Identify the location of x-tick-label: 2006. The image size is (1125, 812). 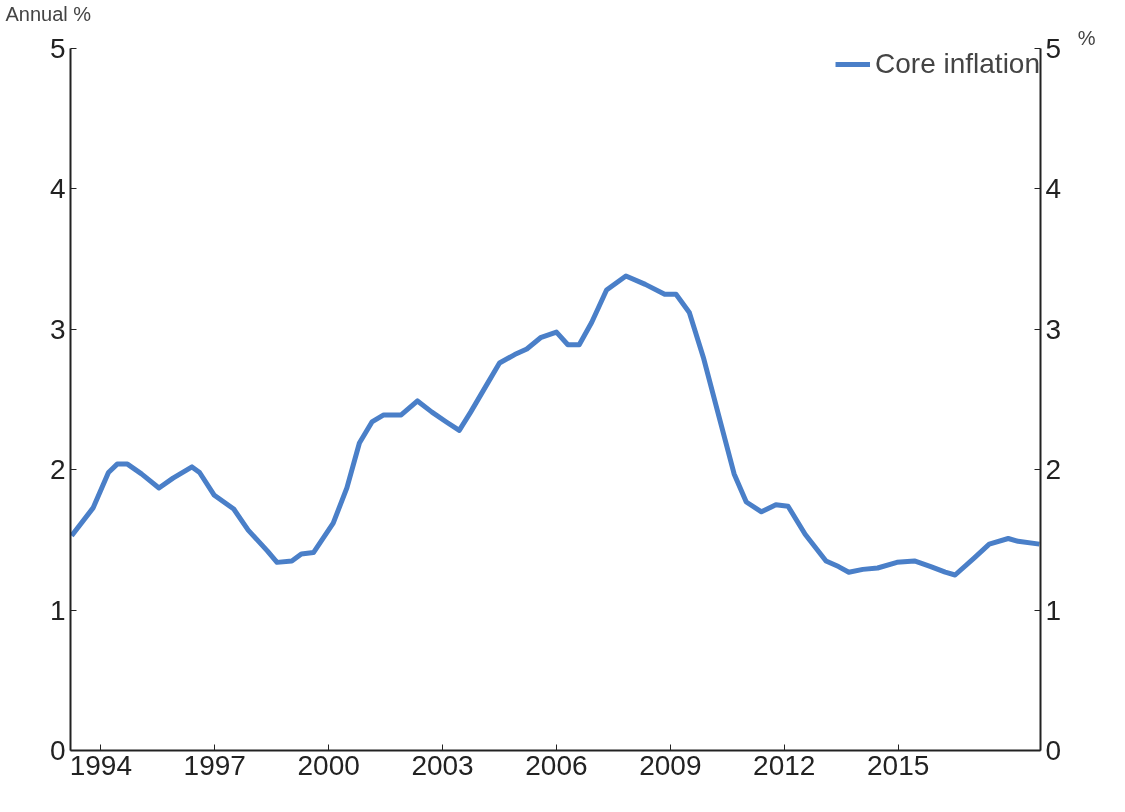
(556, 765).